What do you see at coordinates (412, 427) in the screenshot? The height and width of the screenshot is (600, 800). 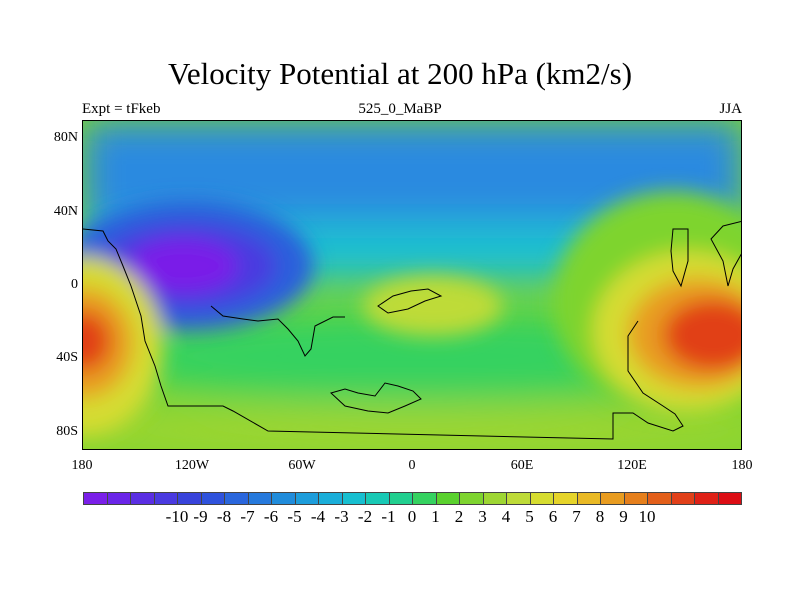 I see `south-yellow-band` at bounding box center [412, 427].